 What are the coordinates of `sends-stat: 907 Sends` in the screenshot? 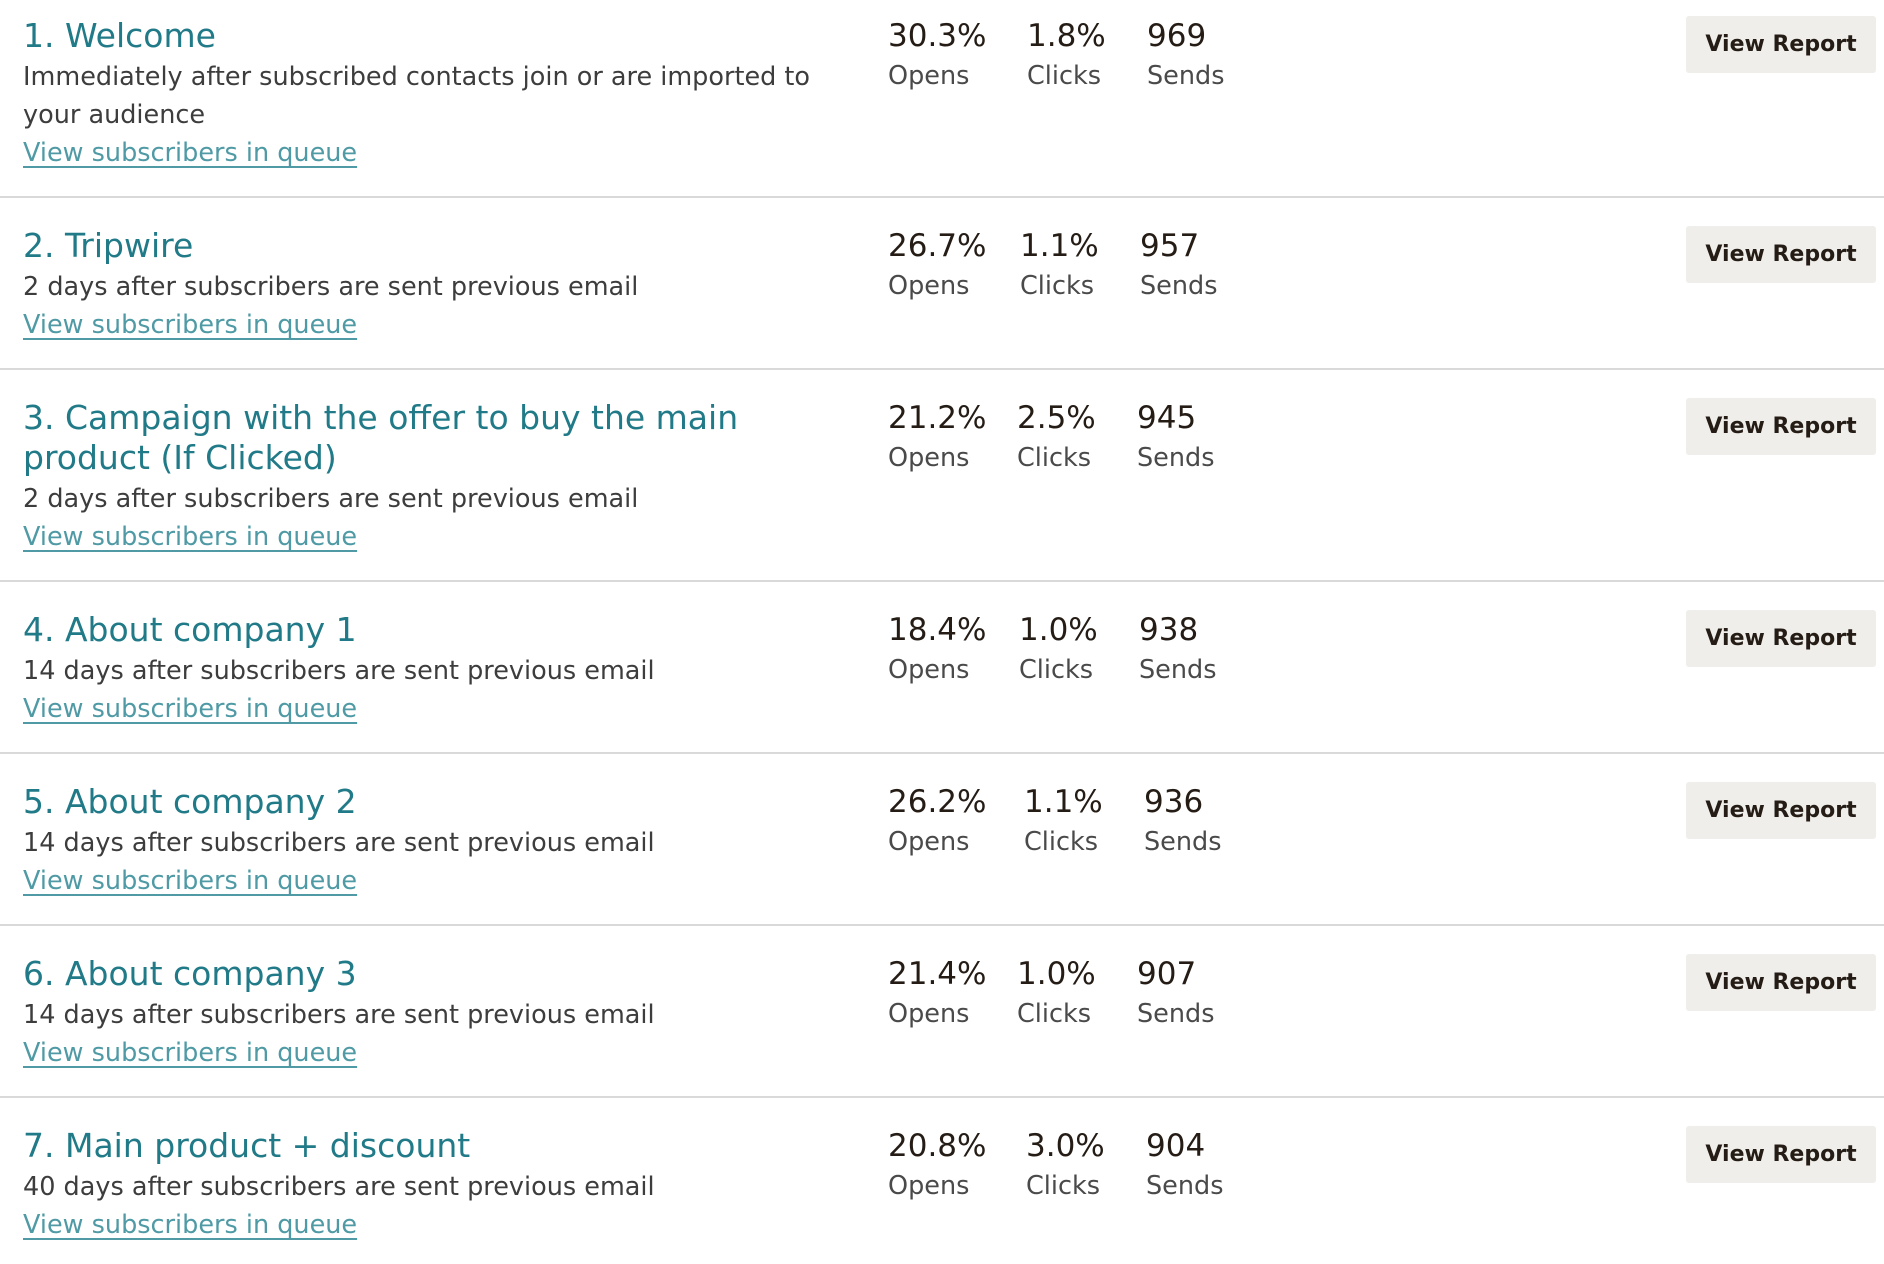 It's located at (1176, 994).